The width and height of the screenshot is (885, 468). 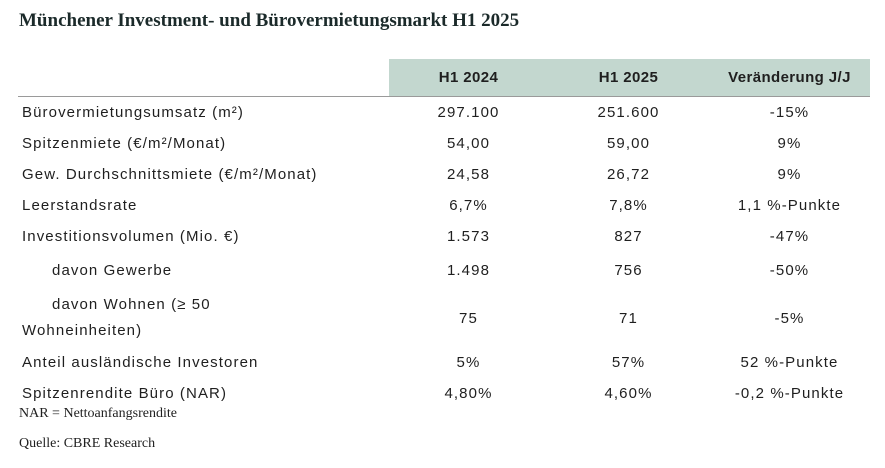 I want to click on value-change: -15%, so click(x=789, y=112).